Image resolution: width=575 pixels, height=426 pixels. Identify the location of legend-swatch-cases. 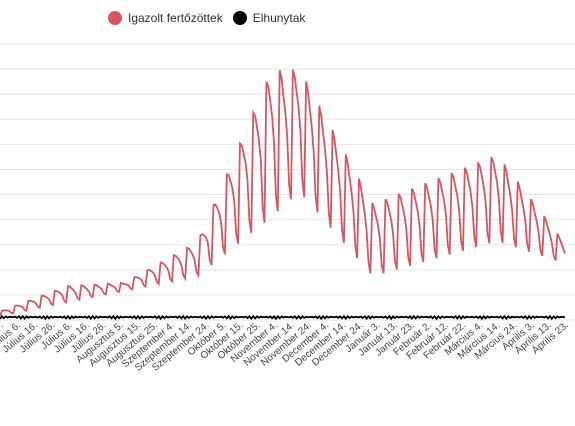
(115, 18).